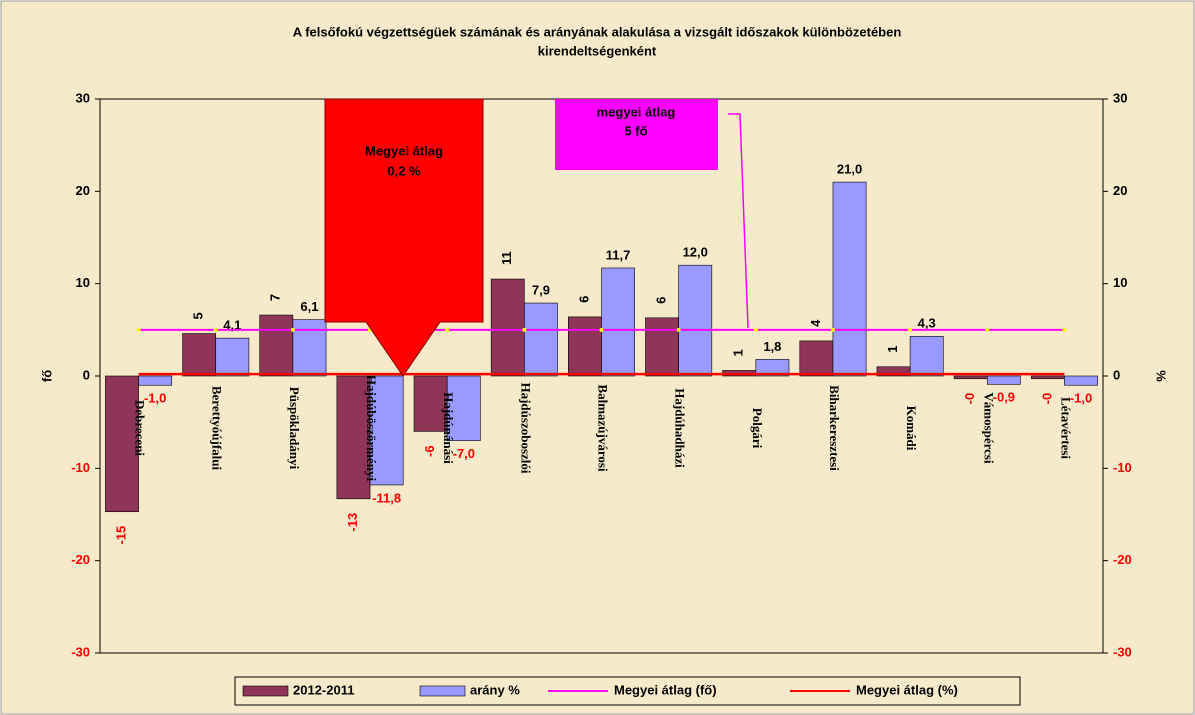  I want to click on data-label: 7, so click(275, 297).